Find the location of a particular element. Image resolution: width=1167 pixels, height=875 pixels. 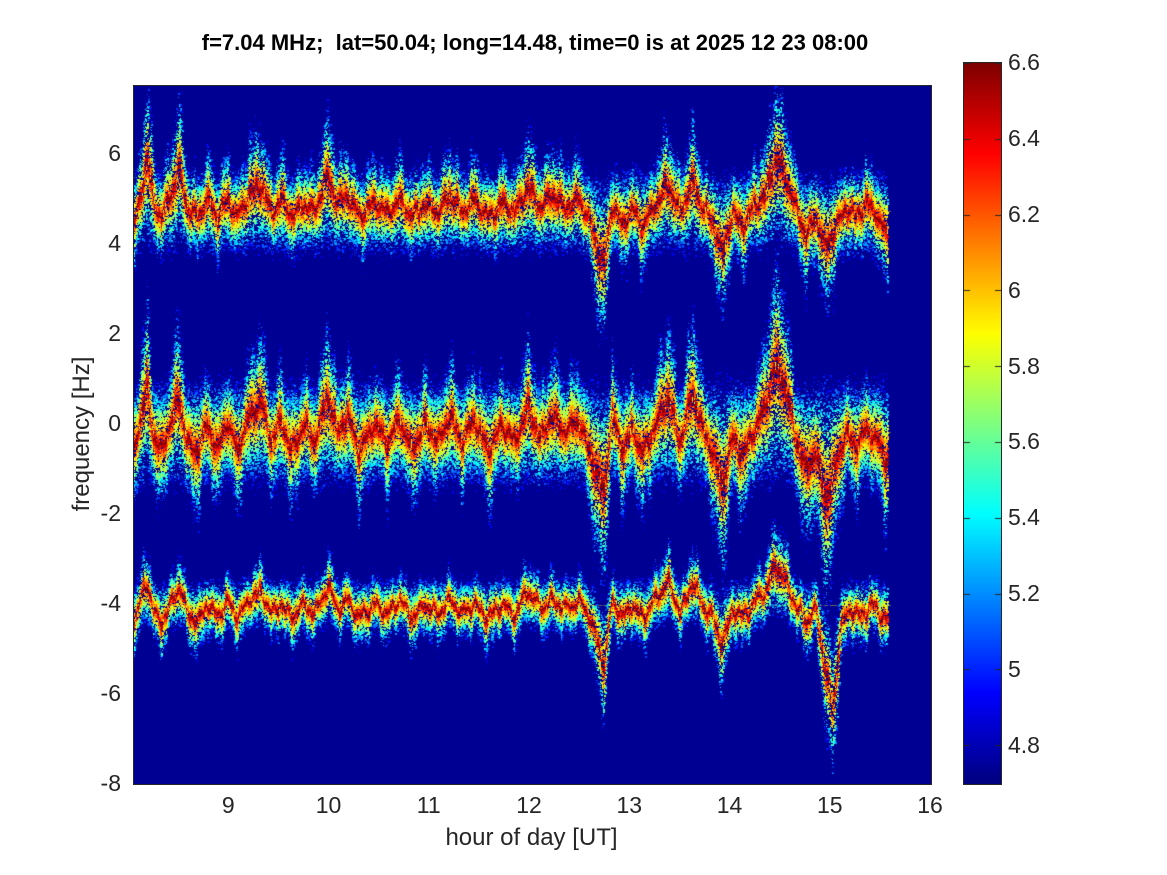

x-tick-label: 10 is located at coordinates (328, 805).